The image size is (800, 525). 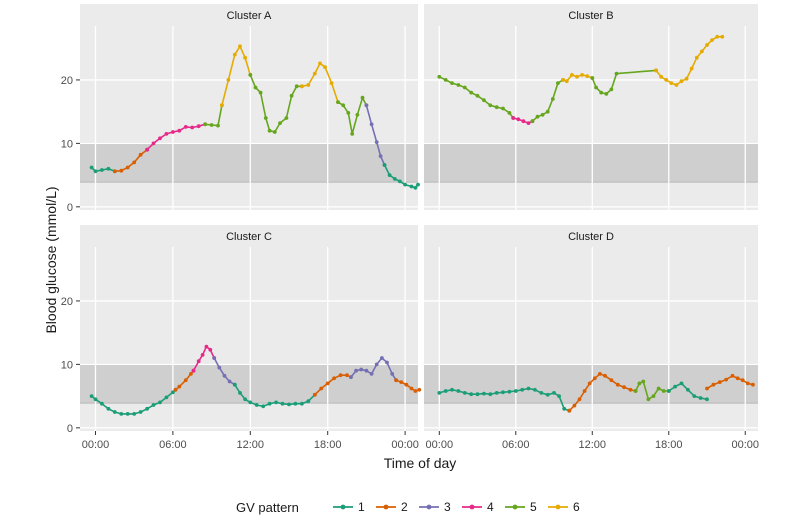 What do you see at coordinates (478, 507) in the screenshot?
I see `legend-item-4: 4` at bounding box center [478, 507].